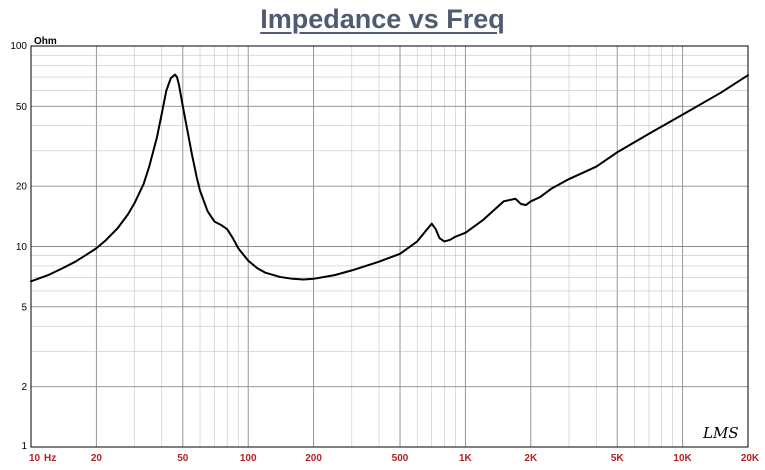 This screenshot has height=470, width=765. I want to click on x-tick-labels: 10 20 50 100 200 500 1K 2K 5K 10K 20K, so click(394, 458).